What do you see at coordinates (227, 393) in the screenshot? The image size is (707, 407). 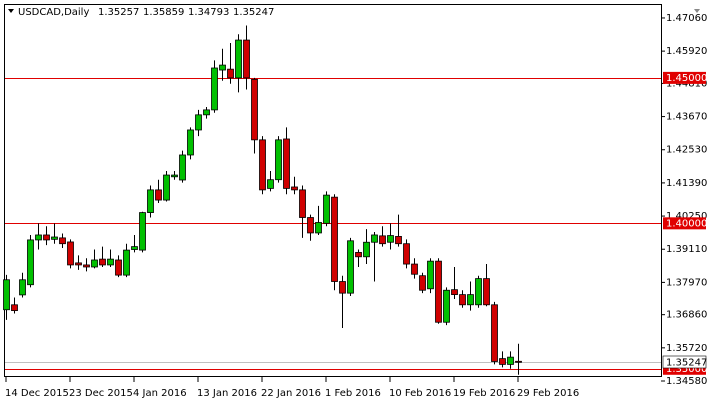 I see `x-tick-label: 13 Jan 2016` at bounding box center [227, 393].